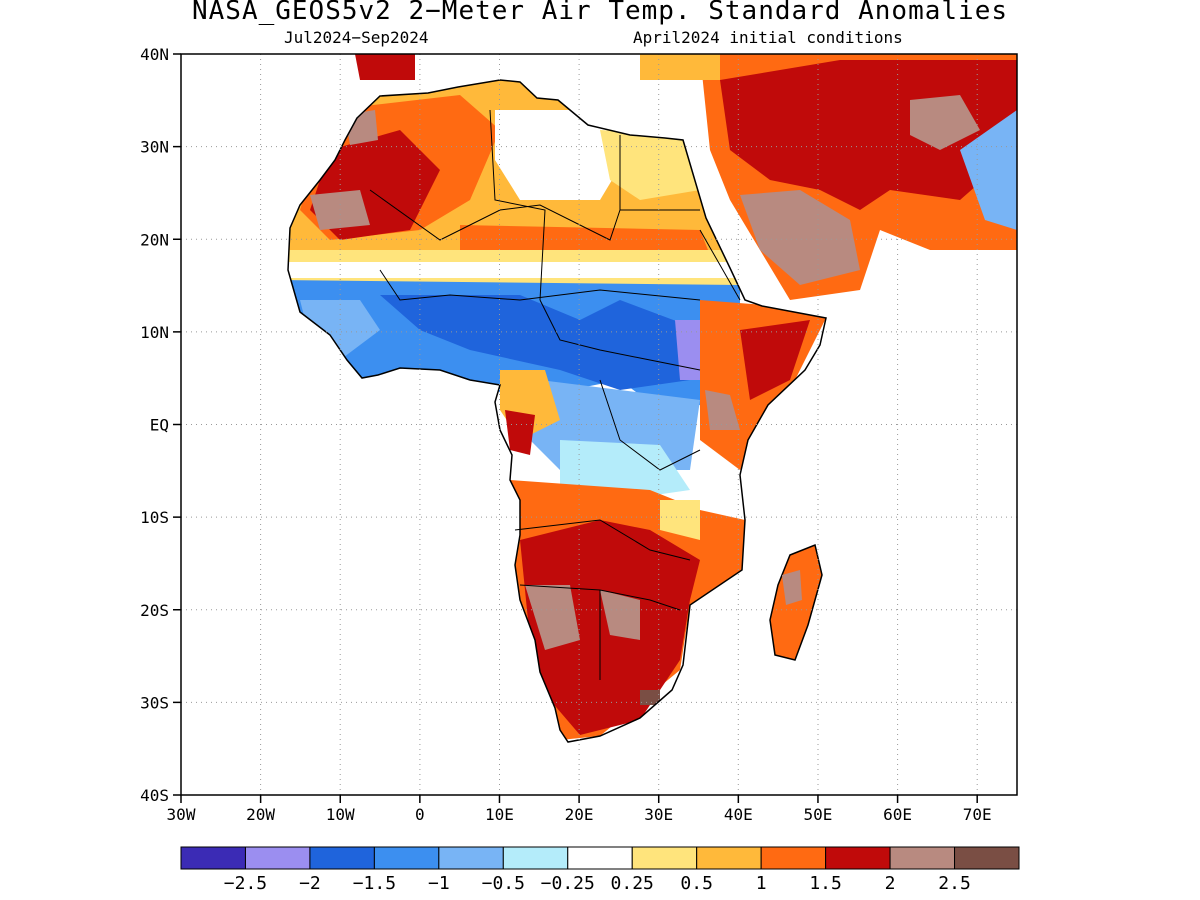 Image resolution: width=1200 pixels, height=900 pixels. What do you see at coordinates (310, 883) in the screenshot?
I see `colorbar-label: −2` at bounding box center [310, 883].